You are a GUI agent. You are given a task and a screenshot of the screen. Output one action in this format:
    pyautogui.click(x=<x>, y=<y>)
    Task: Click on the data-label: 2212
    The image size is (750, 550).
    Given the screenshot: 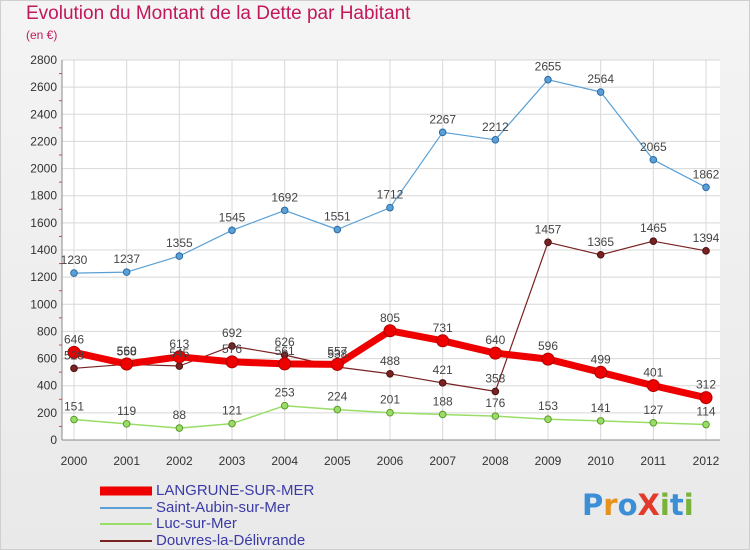 What is the action you would take?
    pyautogui.click(x=495, y=127)
    